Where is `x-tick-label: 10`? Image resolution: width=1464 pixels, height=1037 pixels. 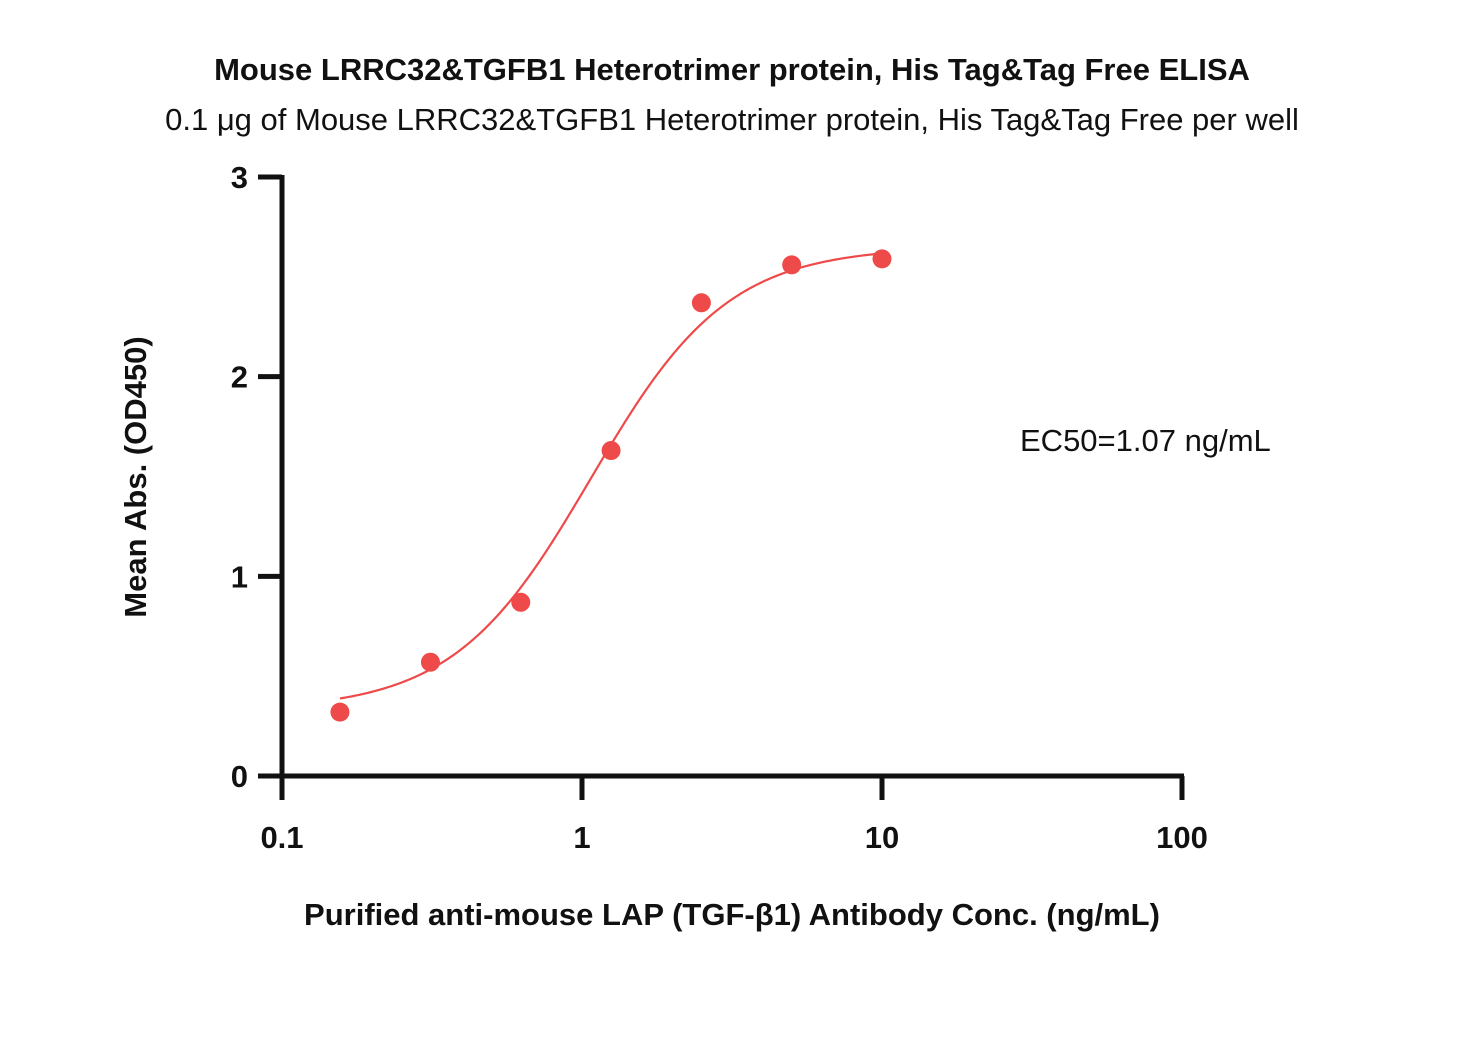
x-tick-label: 10 is located at coordinates (882, 837).